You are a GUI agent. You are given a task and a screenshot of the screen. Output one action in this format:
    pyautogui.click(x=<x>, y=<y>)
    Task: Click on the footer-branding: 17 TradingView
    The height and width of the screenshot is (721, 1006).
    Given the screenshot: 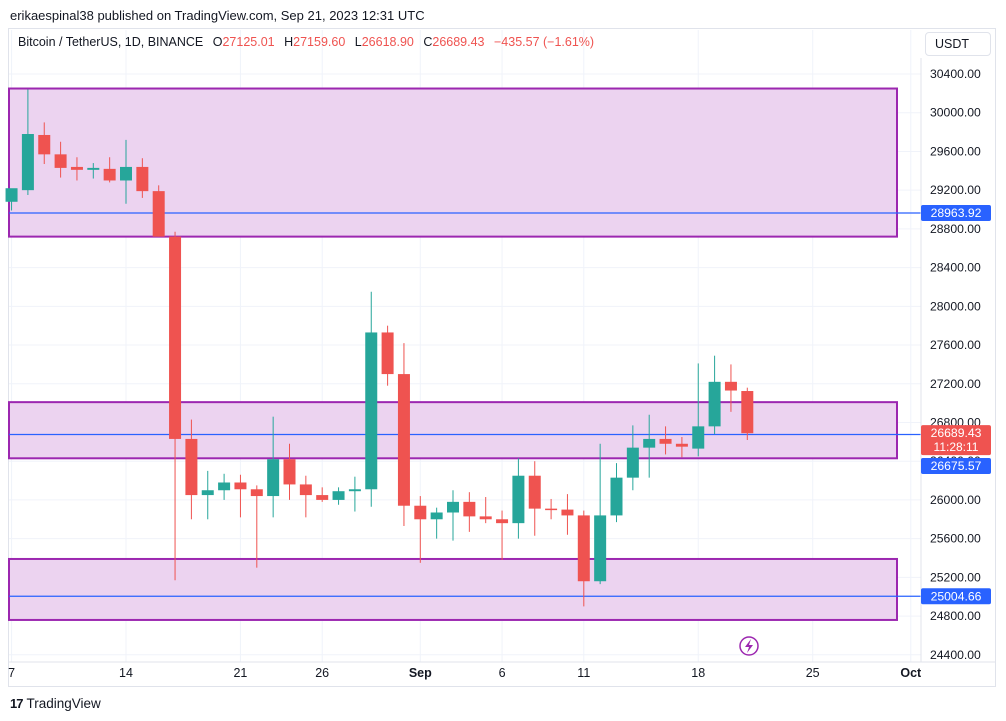 What is the action you would take?
    pyautogui.click(x=55, y=703)
    